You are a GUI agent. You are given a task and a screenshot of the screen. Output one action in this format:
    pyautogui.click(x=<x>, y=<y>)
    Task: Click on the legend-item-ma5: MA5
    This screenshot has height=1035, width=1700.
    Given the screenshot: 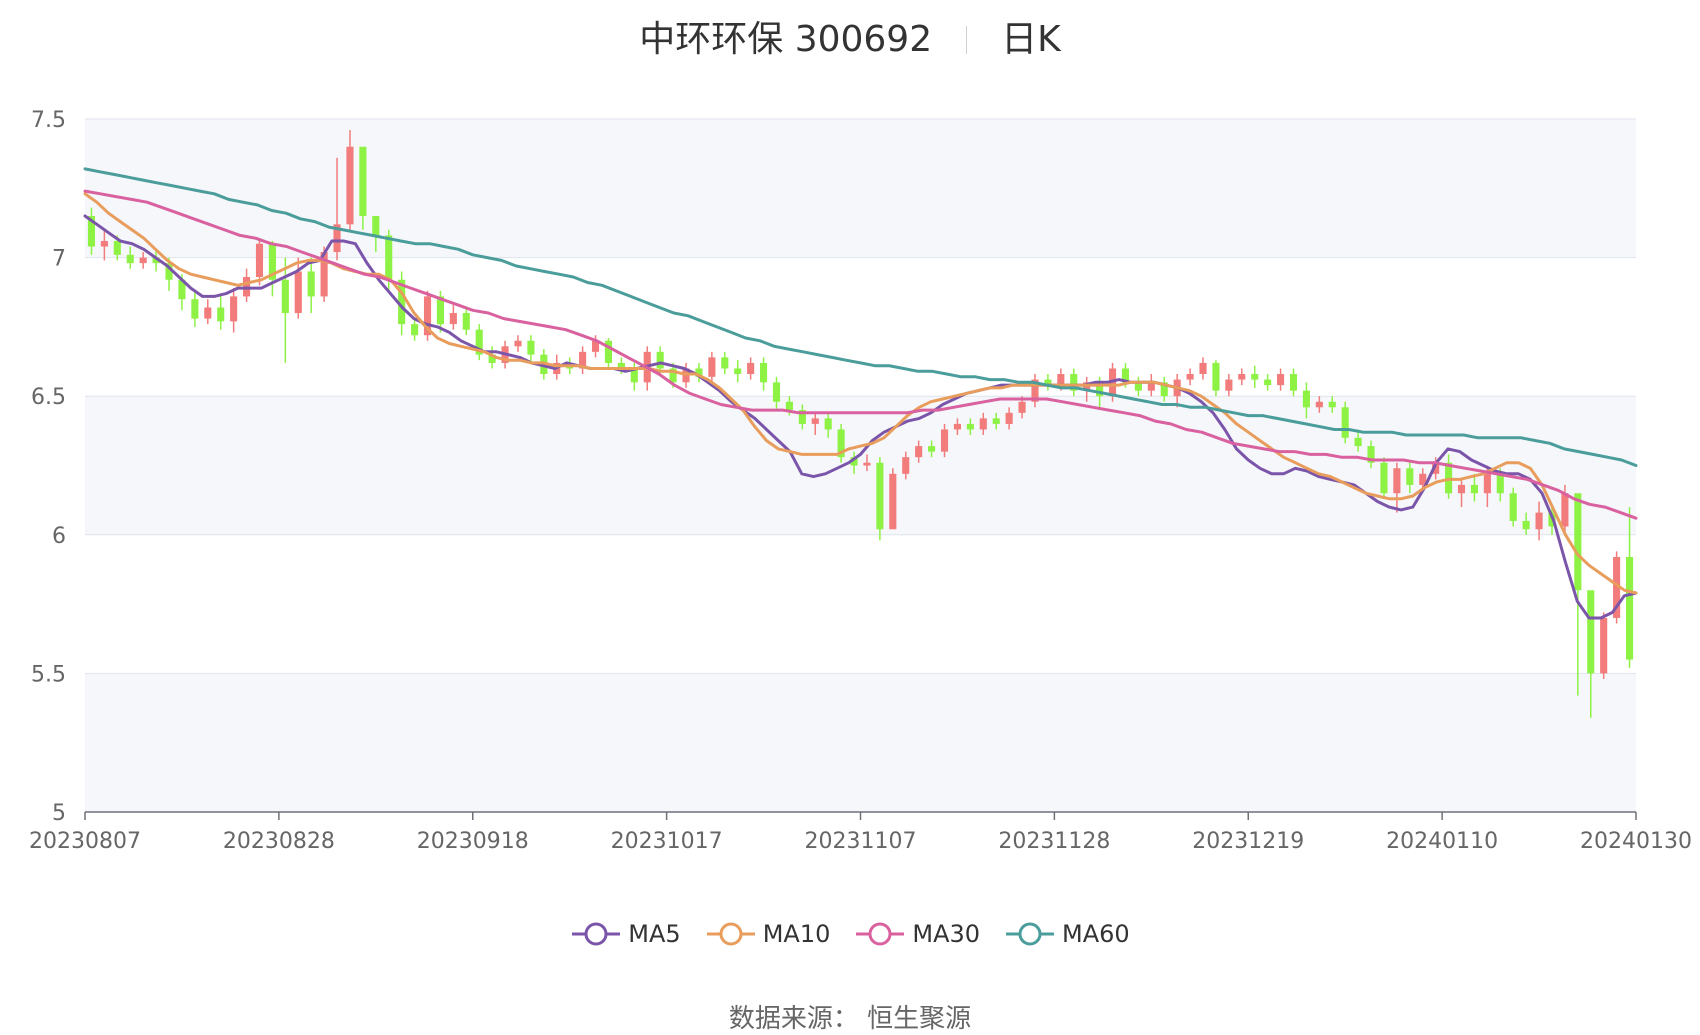 What is the action you would take?
    pyautogui.click(x=625, y=934)
    